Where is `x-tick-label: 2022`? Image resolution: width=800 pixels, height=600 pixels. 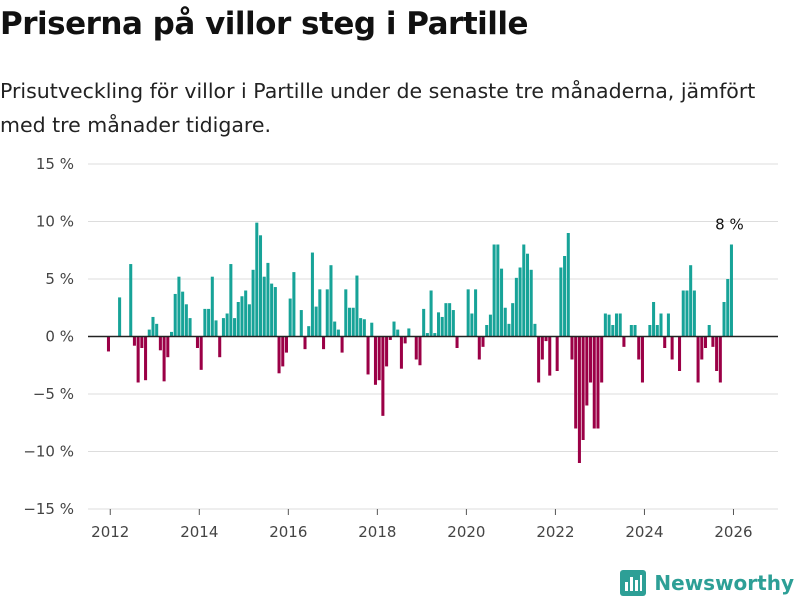 x-tick-label: 2022 is located at coordinates (555, 532).